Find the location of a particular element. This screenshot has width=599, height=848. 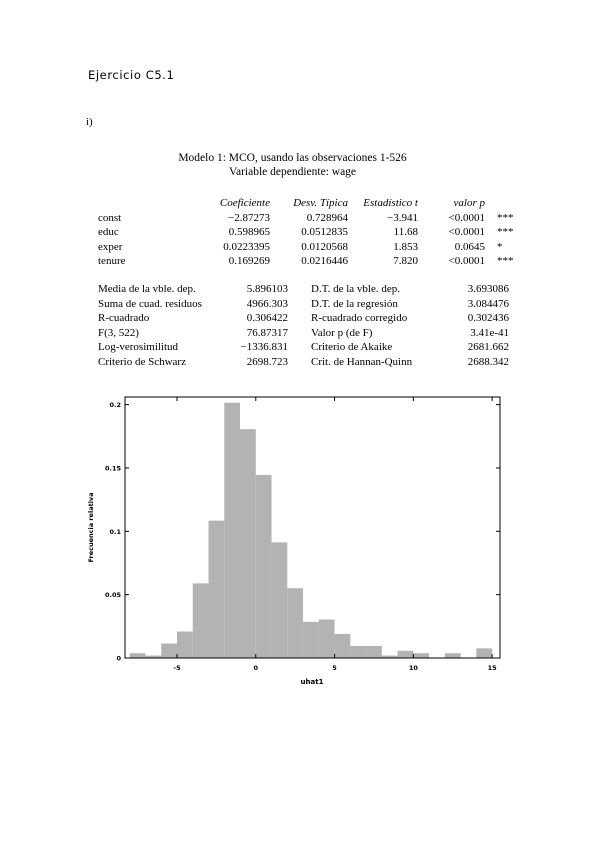

header-coef: Coeficiente is located at coordinates (244, 203).